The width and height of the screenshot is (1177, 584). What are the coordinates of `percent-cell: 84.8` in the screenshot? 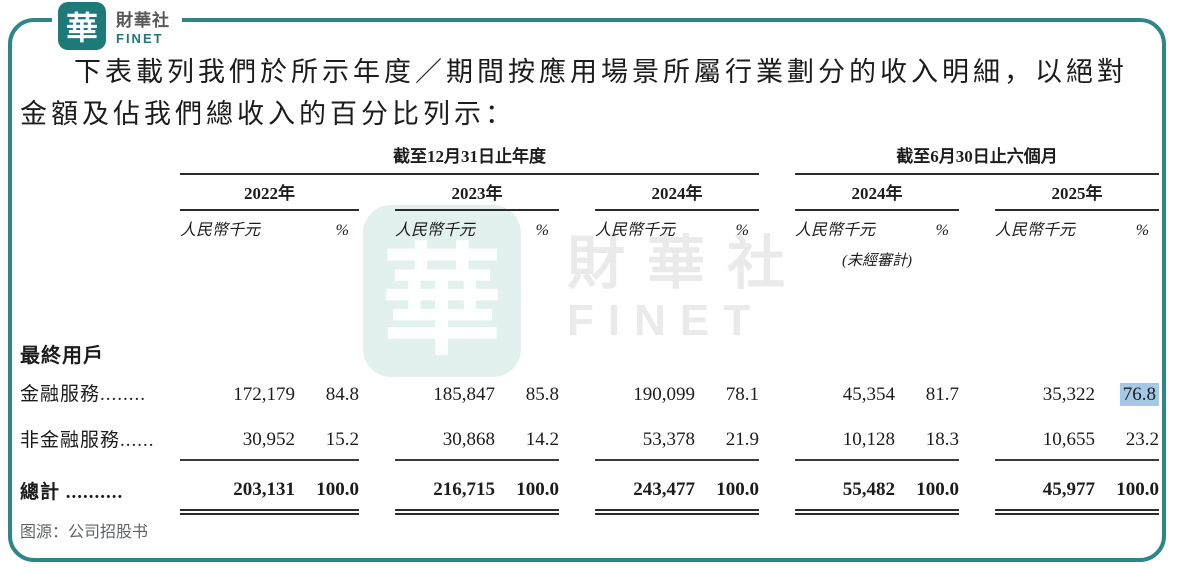 It's located at (342, 394).